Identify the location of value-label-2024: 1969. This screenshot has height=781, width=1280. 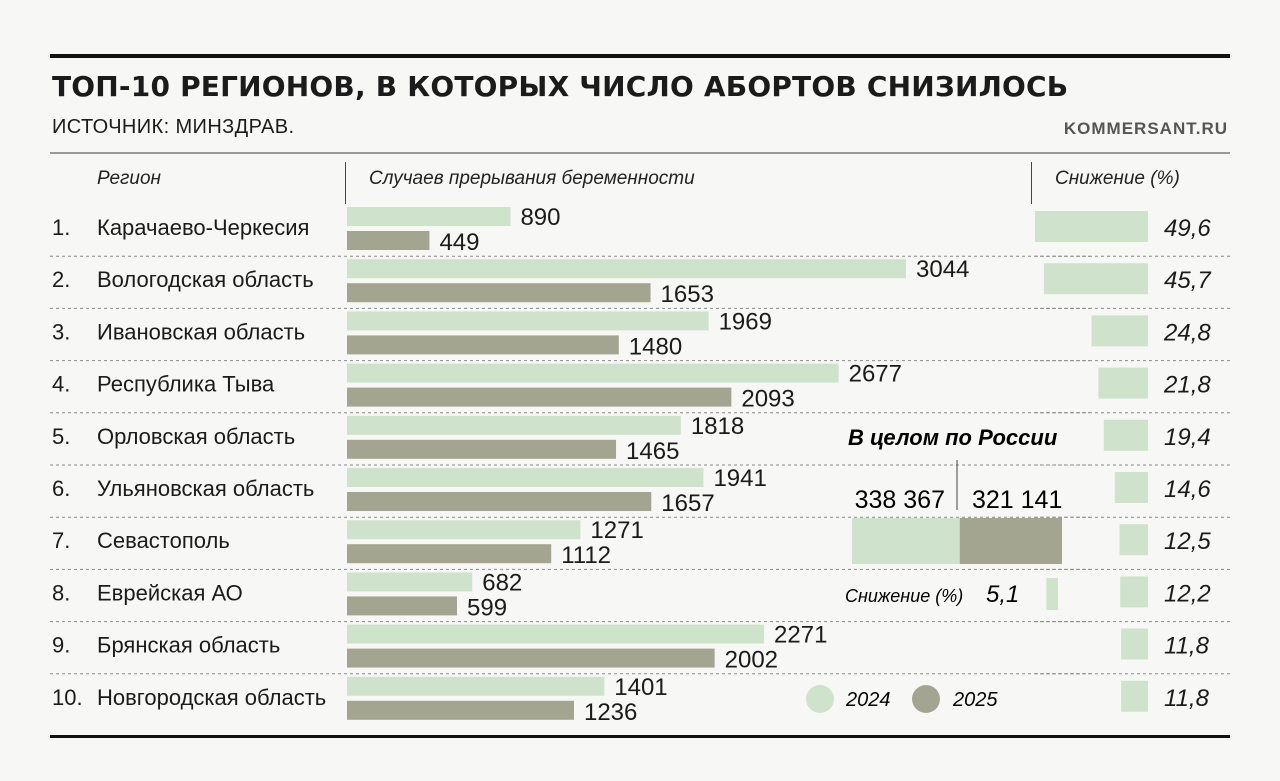
(745, 321).